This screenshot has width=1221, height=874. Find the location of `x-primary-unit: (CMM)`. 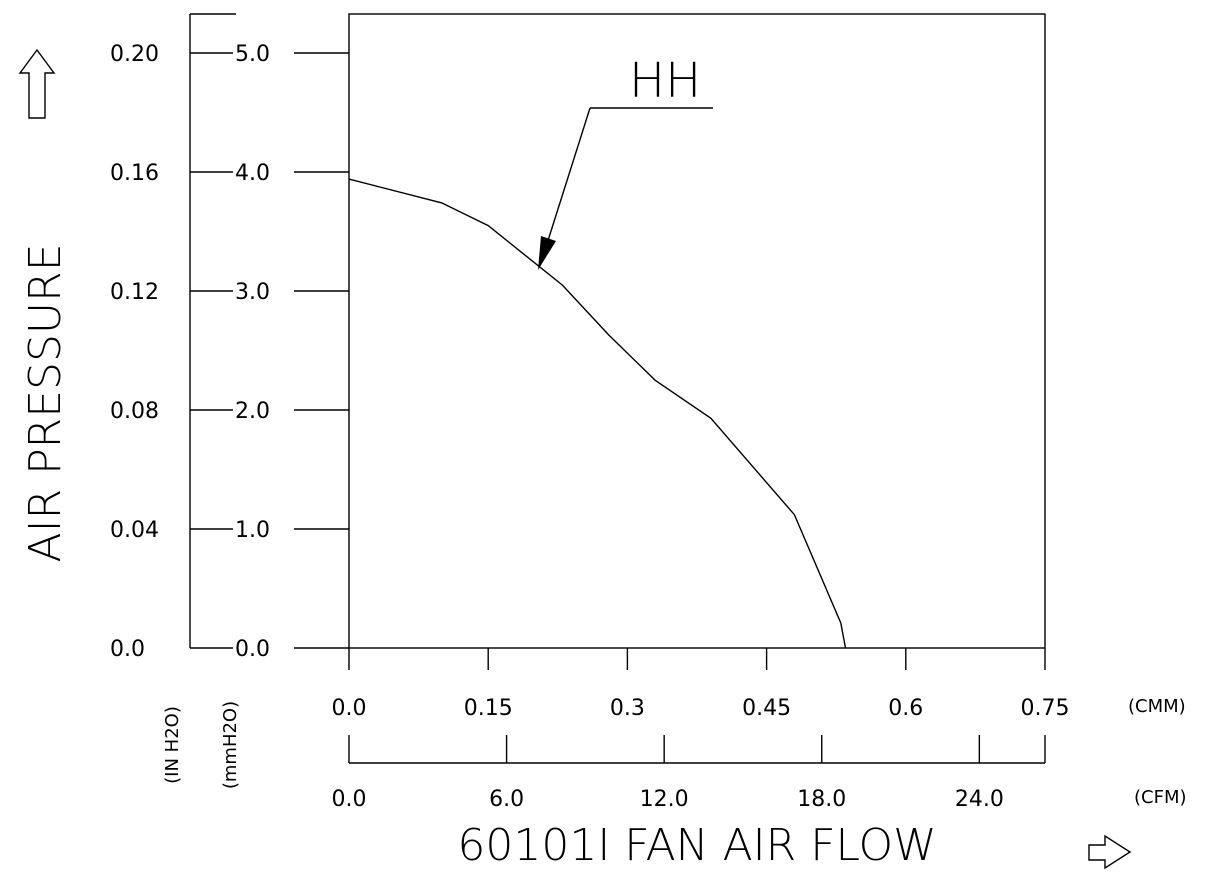

x-primary-unit: (CMM) is located at coordinates (1157, 706).